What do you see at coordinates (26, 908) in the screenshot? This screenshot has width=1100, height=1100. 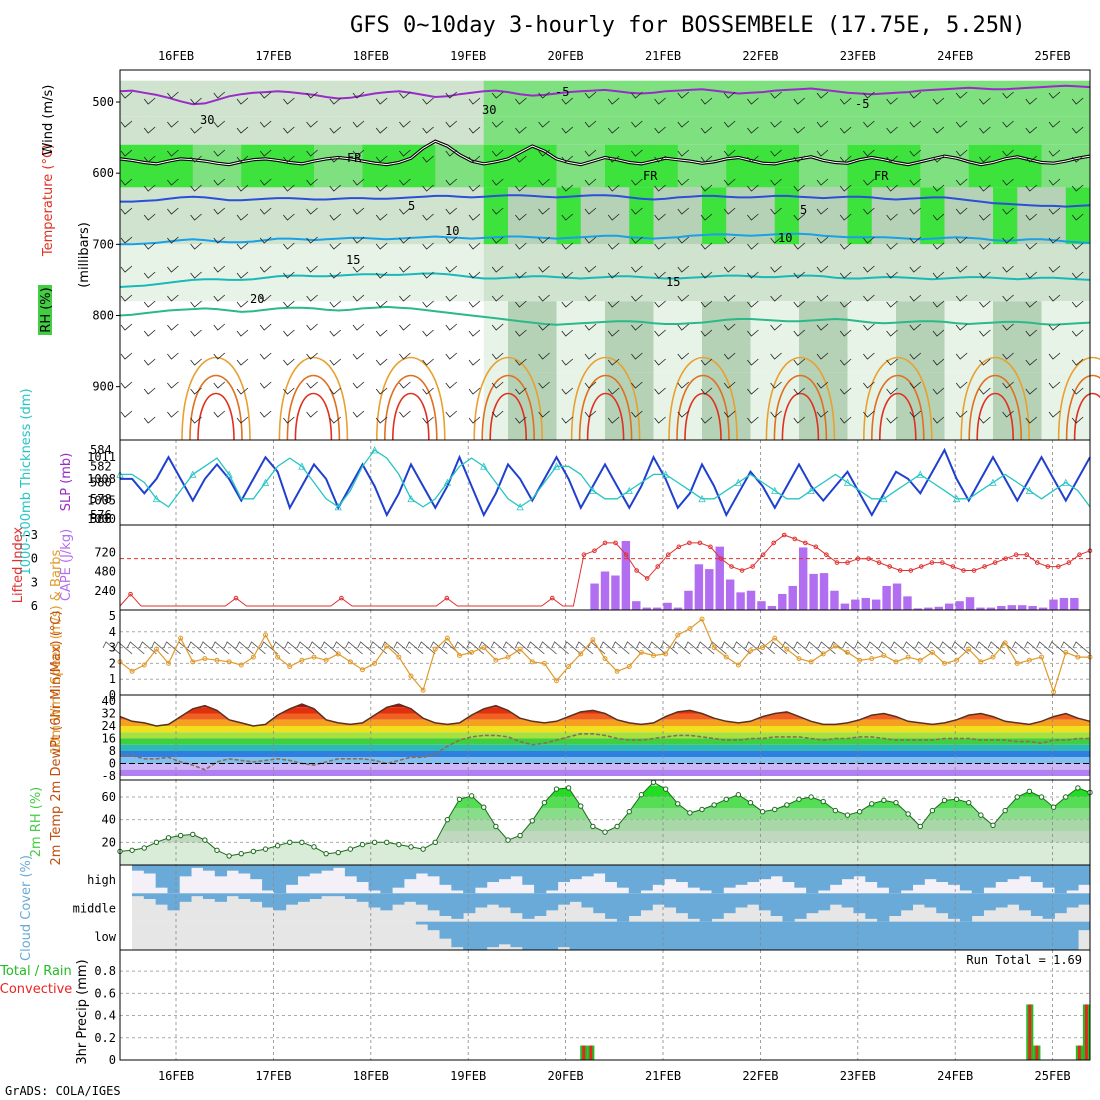 I see `cloud-ylabel: Cloud Cover (%)` at bounding box center [26, 908].